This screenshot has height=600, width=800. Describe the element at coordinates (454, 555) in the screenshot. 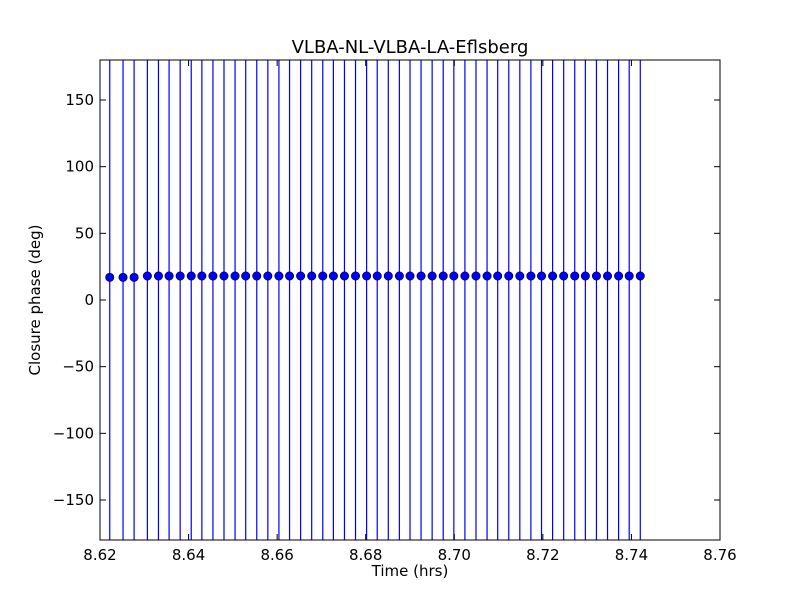

I see `x-tick-label: 8.70` at that location.